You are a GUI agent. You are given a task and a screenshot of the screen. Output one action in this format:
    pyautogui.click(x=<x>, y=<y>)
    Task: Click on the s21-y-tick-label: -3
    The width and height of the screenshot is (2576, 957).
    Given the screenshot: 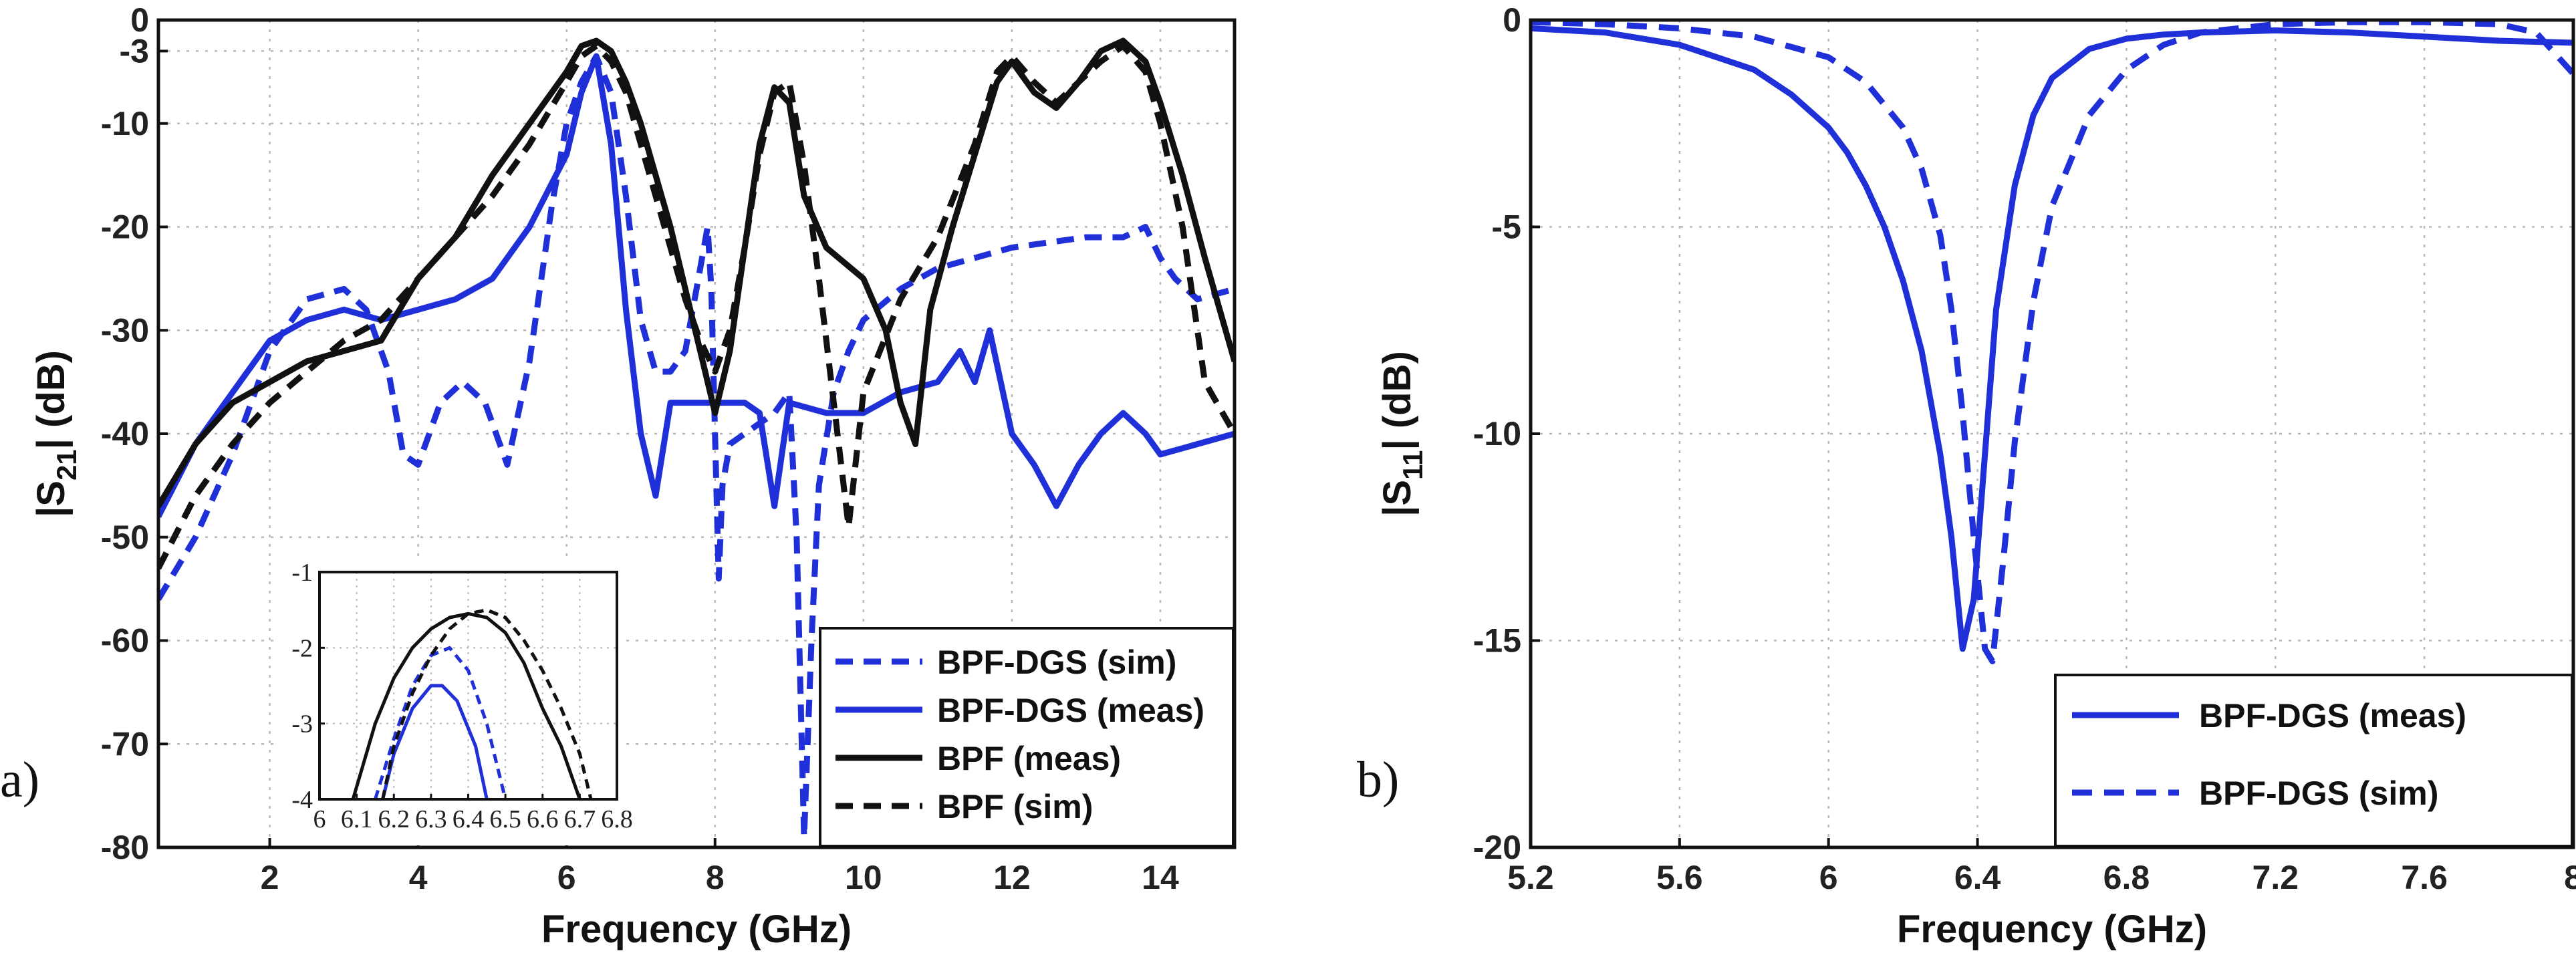 What is the action you would take?
    pyautogui.click(x=135, y=51)
    